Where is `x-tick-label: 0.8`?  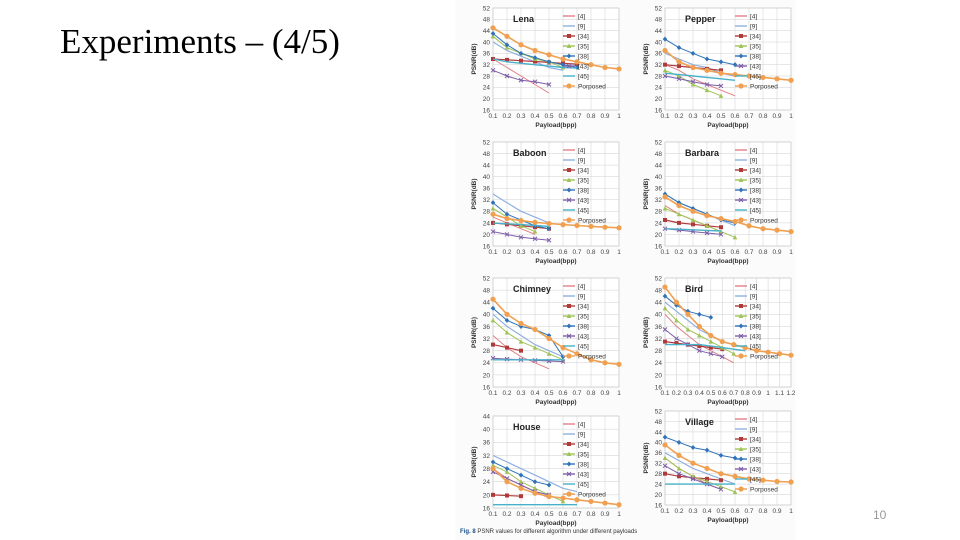 x-tick-label: 0.8 is located at coordinates (590, 393).